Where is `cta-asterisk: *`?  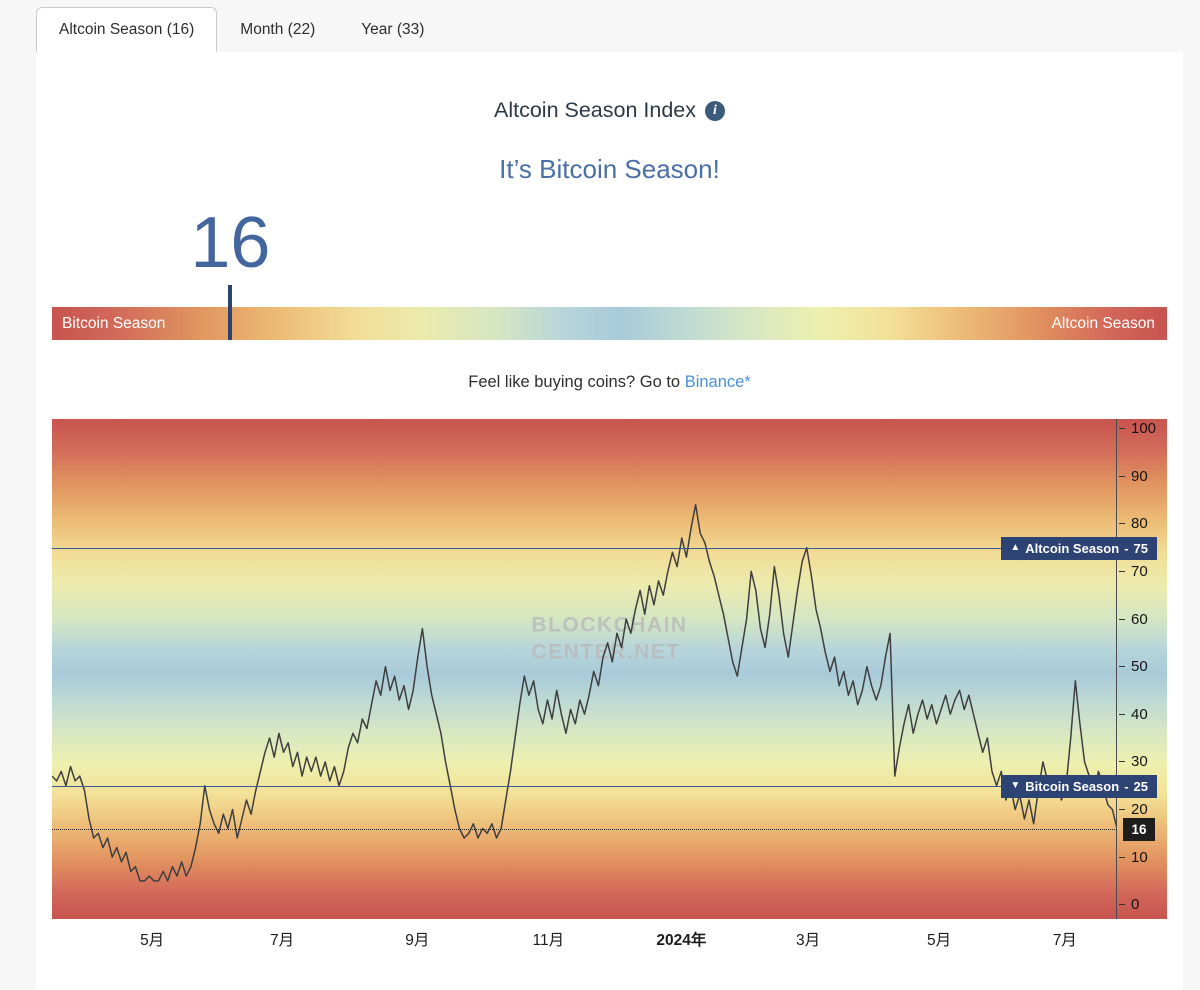
cta-asterisk: * is located at coordinates (747, 382).